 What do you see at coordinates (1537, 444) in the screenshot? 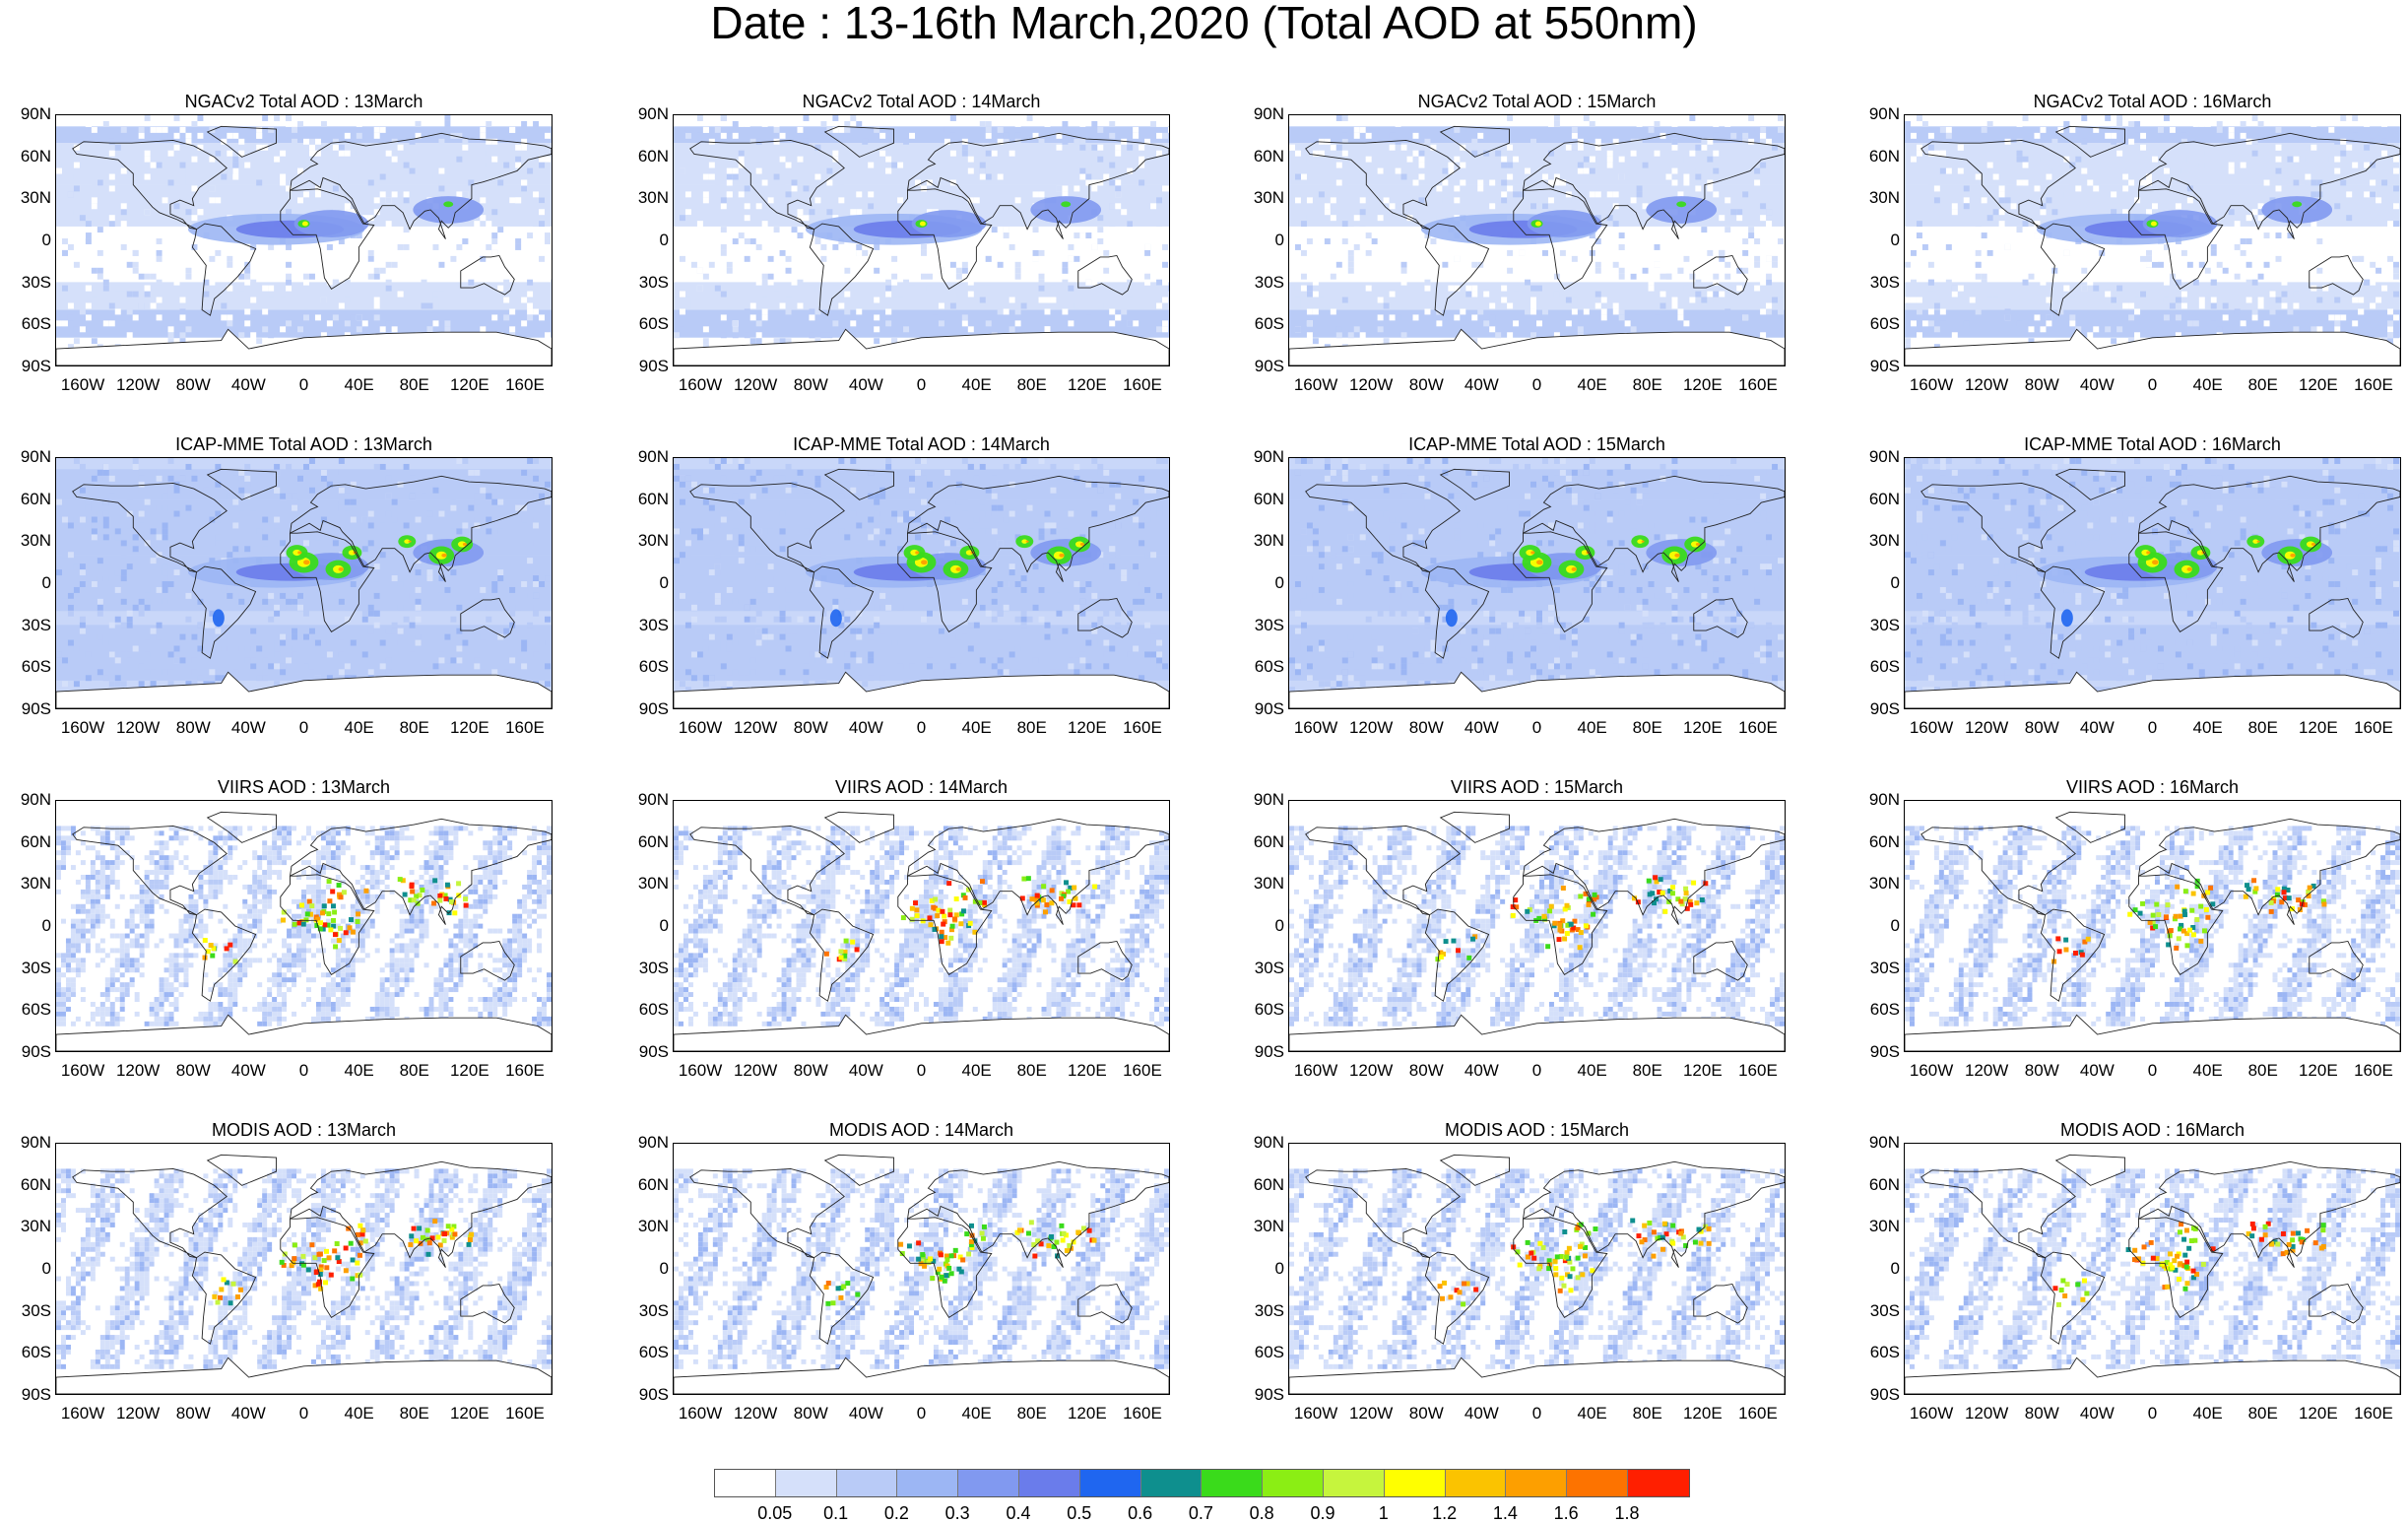
I see `panel-title: ICAP-MME Total AOD : 15March` at bounding box center [1537, 444].